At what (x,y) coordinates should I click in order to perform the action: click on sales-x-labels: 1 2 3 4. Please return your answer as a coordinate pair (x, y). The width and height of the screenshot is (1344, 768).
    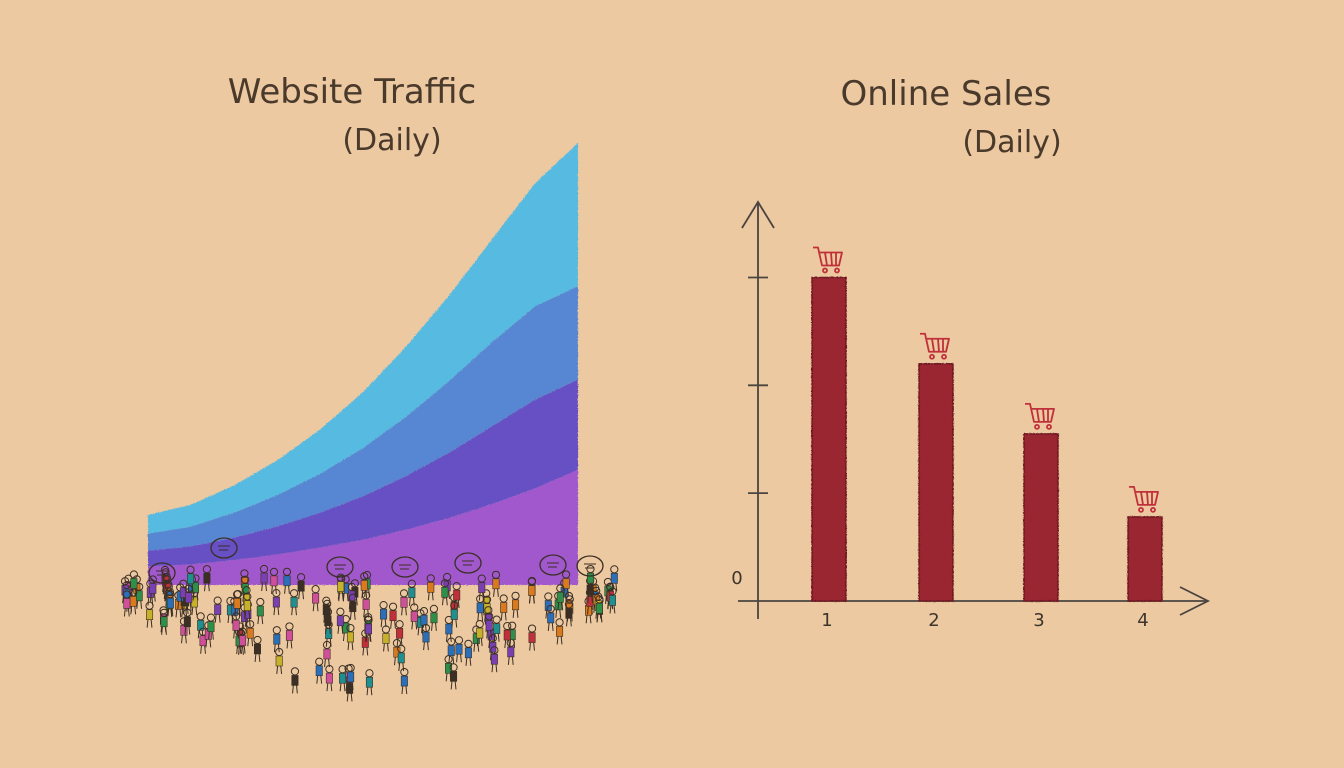
    Looking at the image, I should click on (984, 620).